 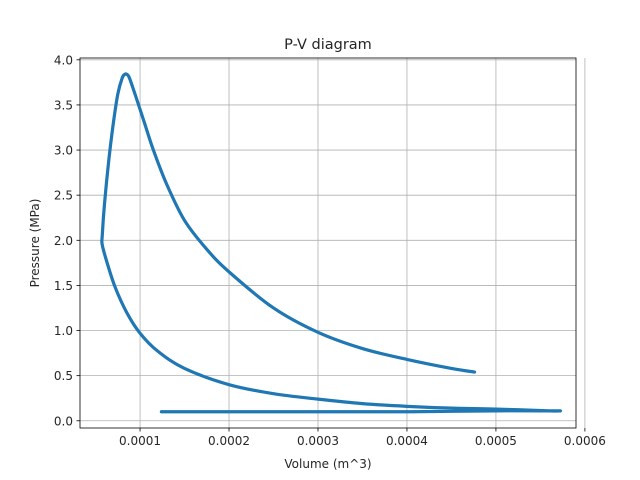 I want to click on x-tick-label: 0.0005, so click(x=496, y=441).